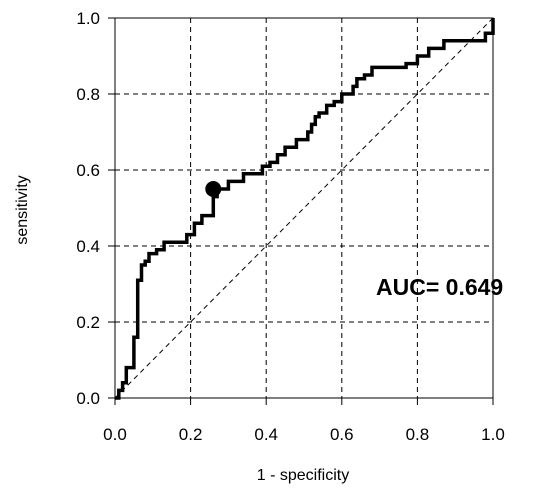 The height and width of the screenshot is (491, 539). What do you see at coordinates (88, 18) in the screenshot?
I see `y-tick-label: 1.0` at bounding box center [88, 18].